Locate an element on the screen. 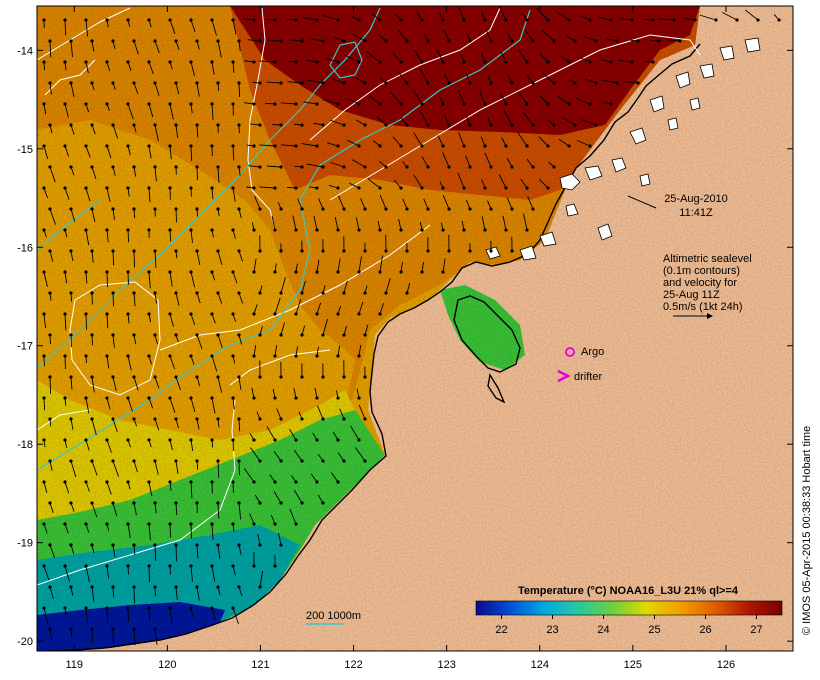  altimetry-line-3: and velocity for is located at coordinates (700, 283).